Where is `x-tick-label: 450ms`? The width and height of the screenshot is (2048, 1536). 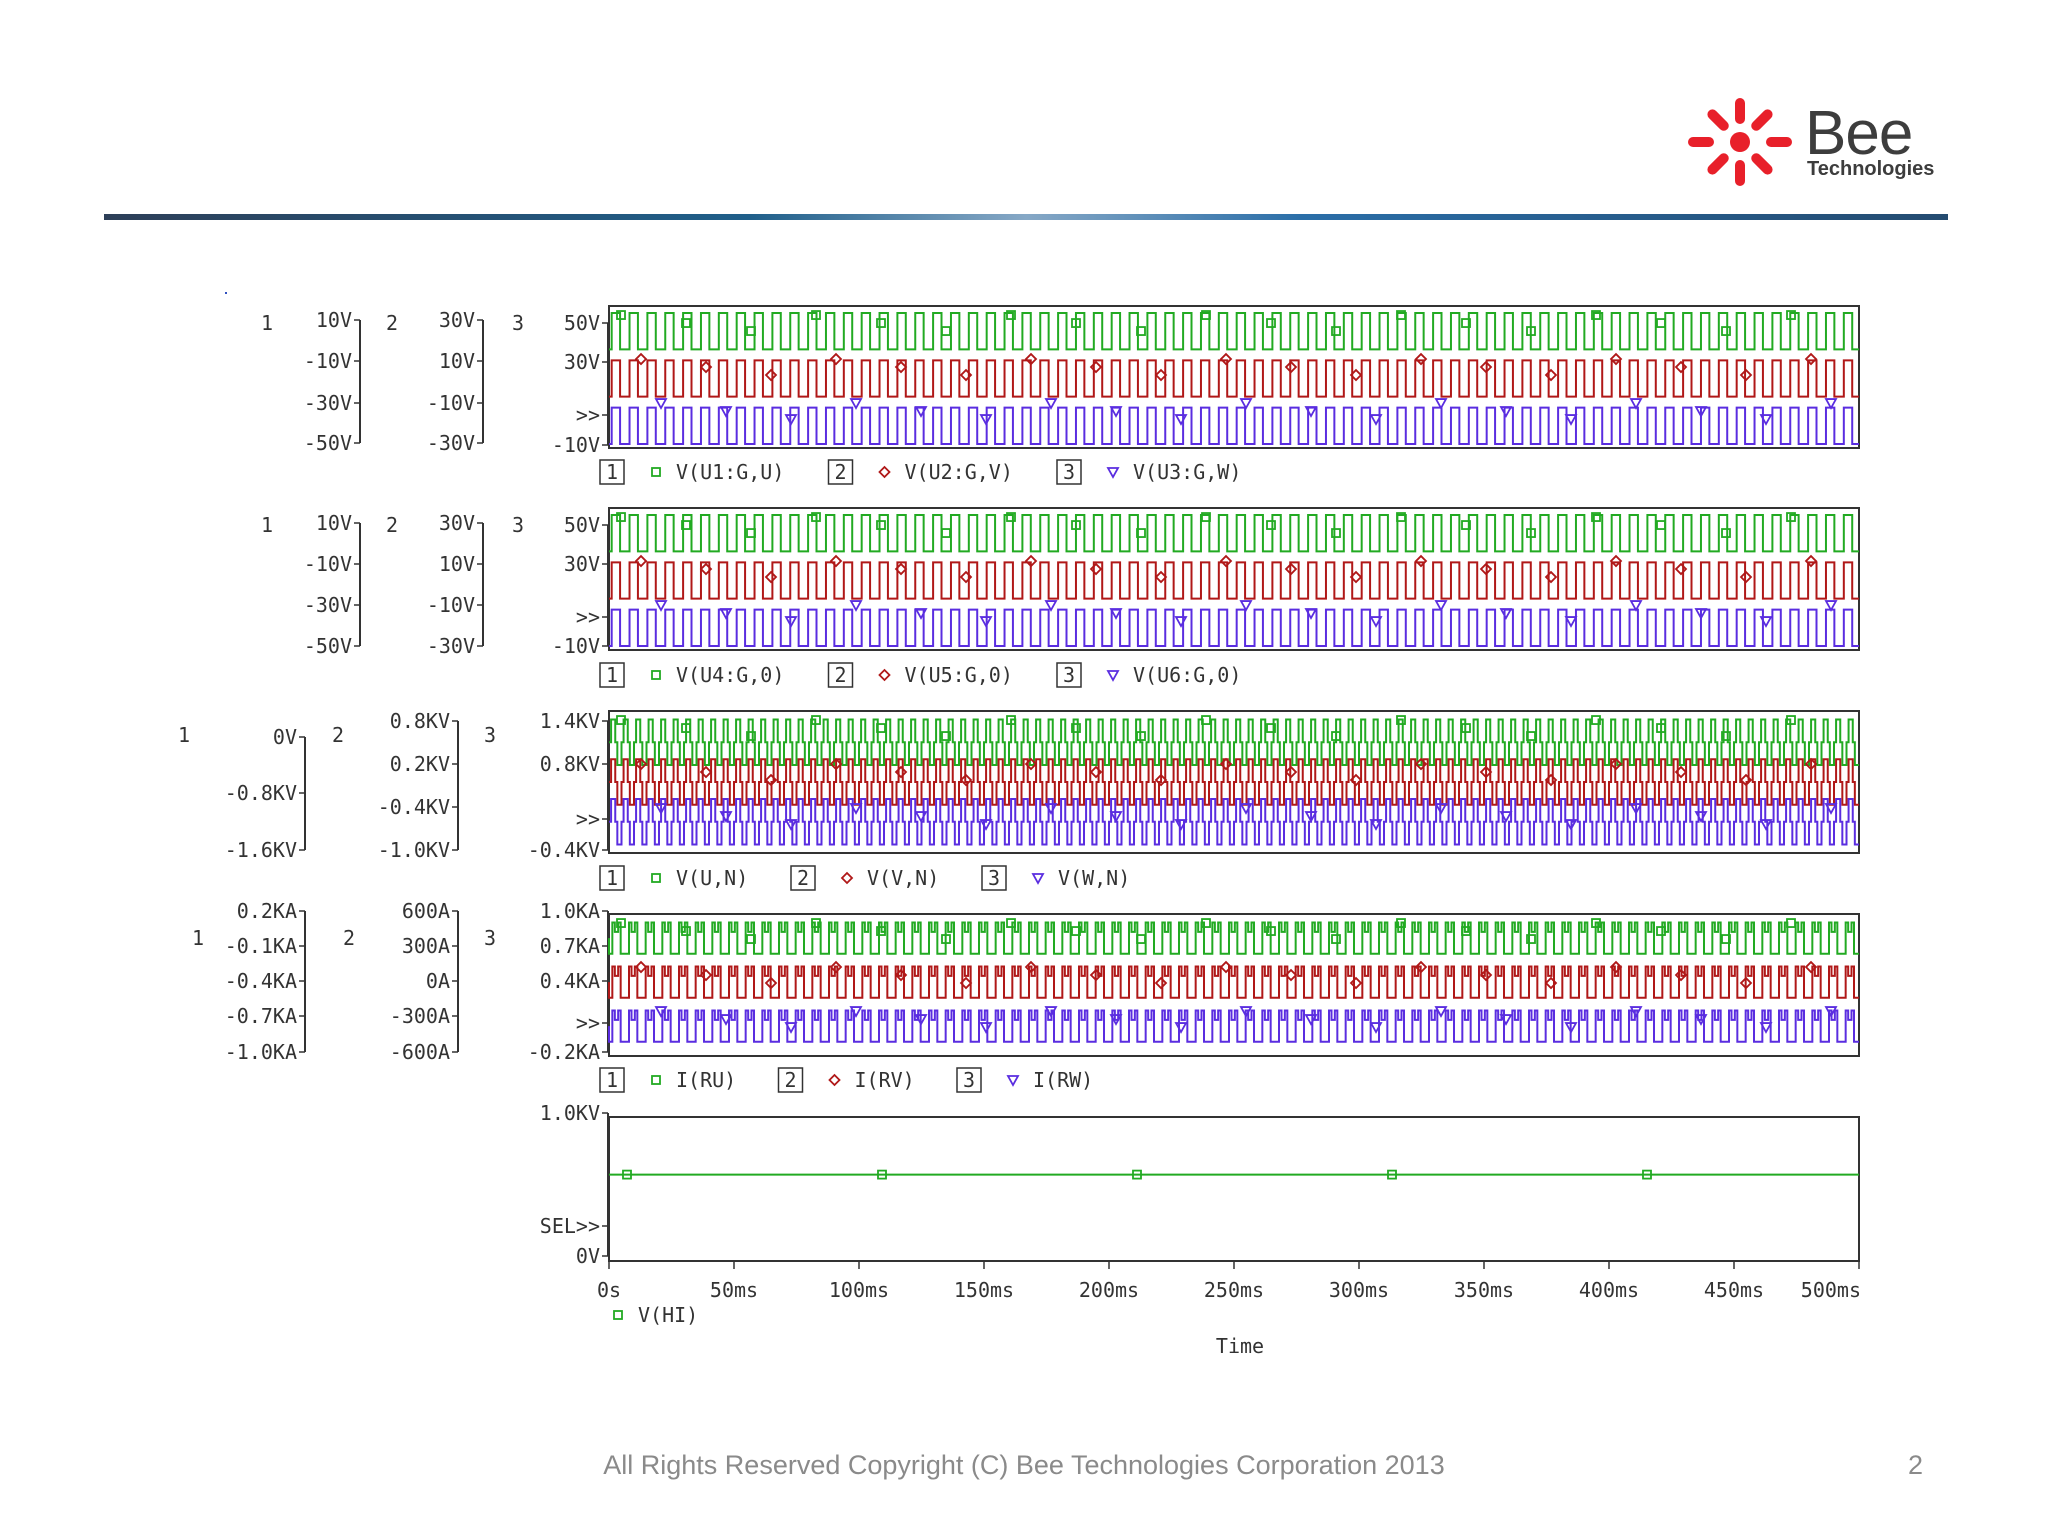 x-tick-label: 450ms is located at coordinates (1734, 1290).